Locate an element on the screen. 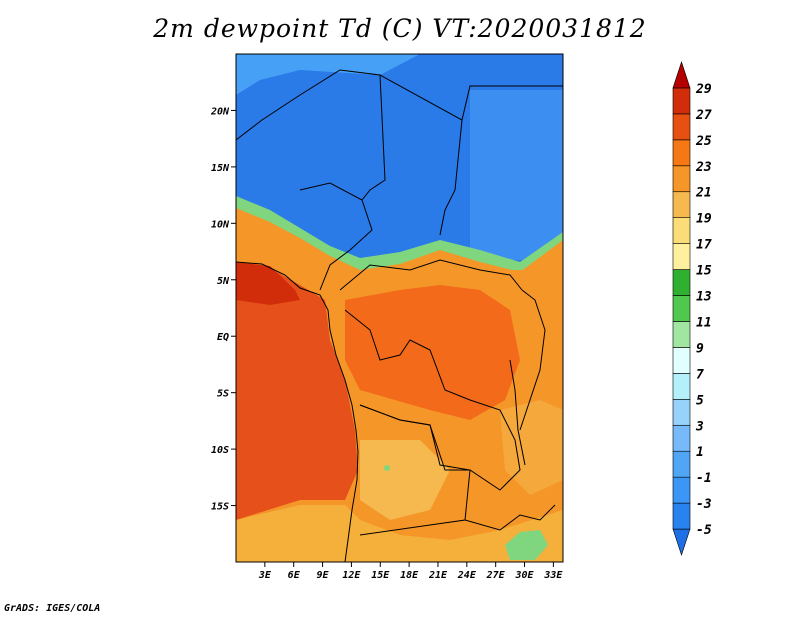 The image size is (800, 618). y-tick-label: 20N is located at coordinates (220, 111).